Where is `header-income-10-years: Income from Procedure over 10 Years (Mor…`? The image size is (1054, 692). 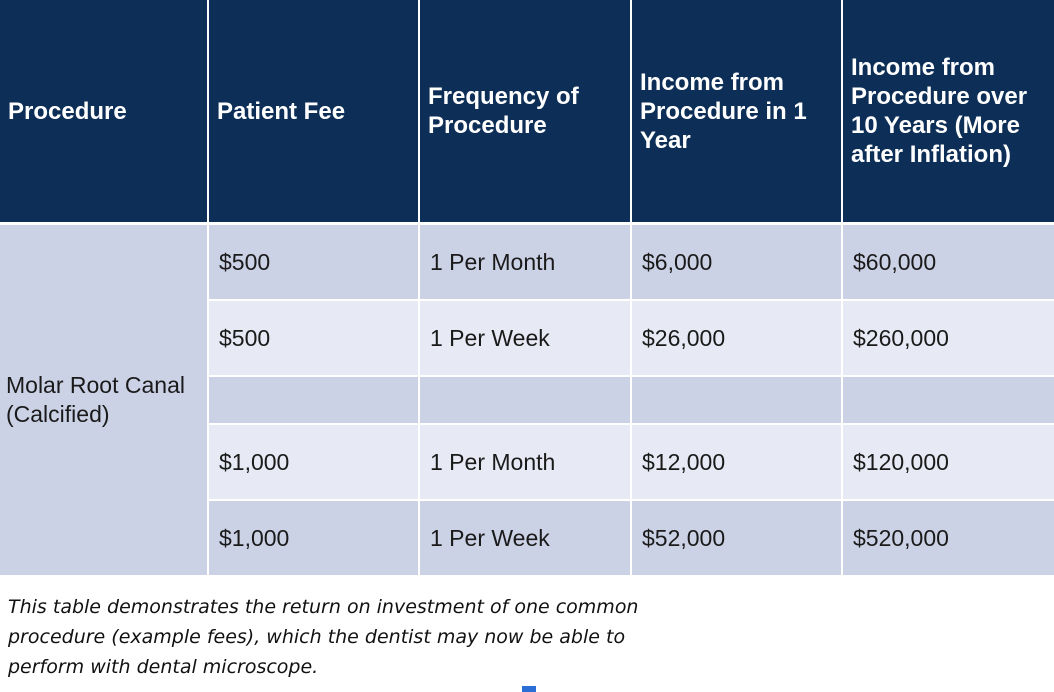 header-income-10-years: Income from Procedure over 10 Years (Mor… is located at coordinates (948, 112).